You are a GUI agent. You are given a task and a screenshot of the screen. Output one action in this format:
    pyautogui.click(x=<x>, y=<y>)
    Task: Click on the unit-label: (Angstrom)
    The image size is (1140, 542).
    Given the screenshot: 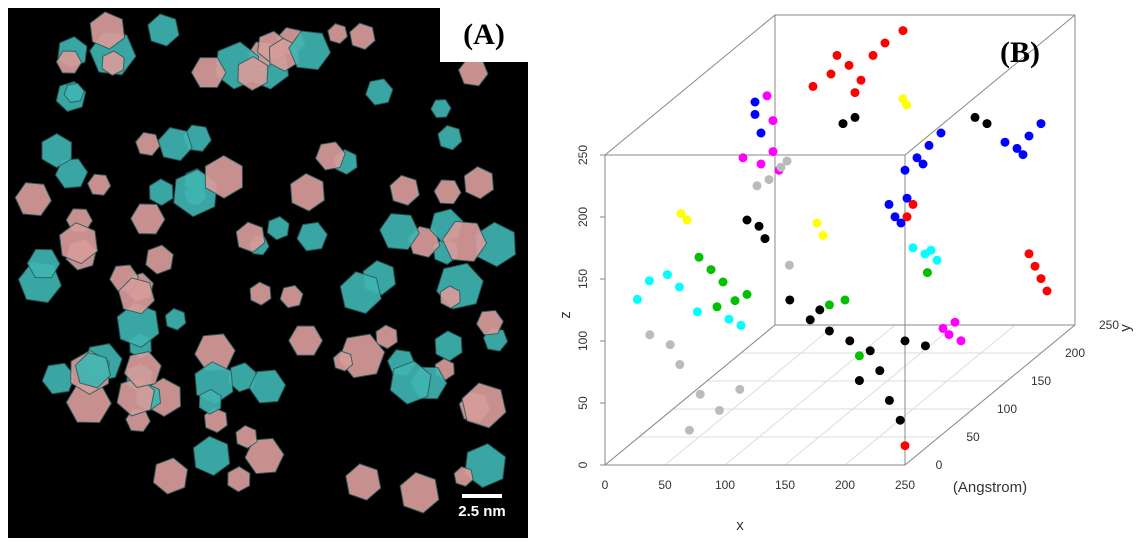 What is the action you would take?
    pyautogui.click(x=990, y=487)
    